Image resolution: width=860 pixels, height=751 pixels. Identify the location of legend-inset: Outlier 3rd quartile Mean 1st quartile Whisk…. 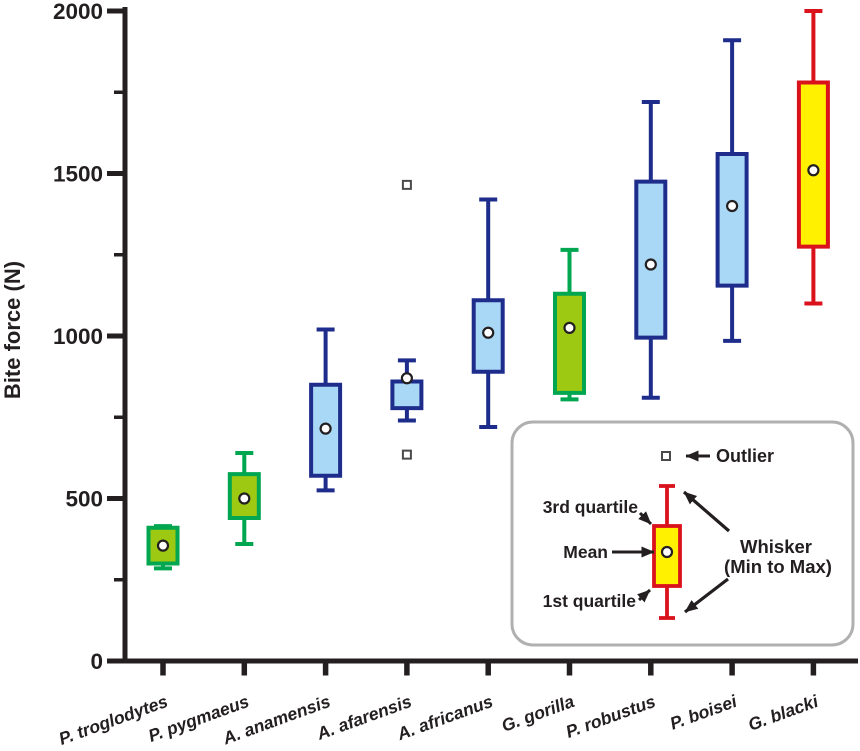
(682, 533).